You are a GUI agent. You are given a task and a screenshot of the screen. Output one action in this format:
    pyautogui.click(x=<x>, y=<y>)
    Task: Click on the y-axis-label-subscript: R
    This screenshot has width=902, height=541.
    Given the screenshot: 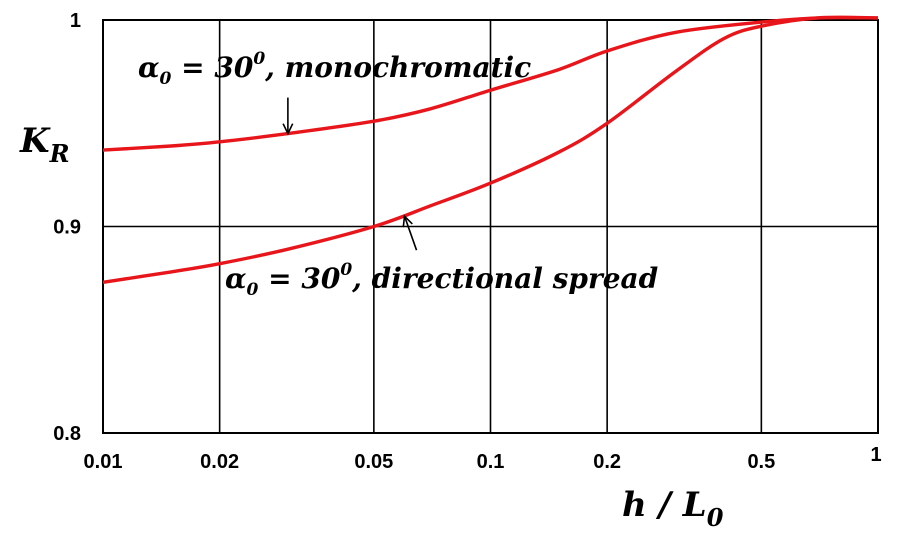 What is the action you would take?
    pyautogui.click(x=59, y=153)
    